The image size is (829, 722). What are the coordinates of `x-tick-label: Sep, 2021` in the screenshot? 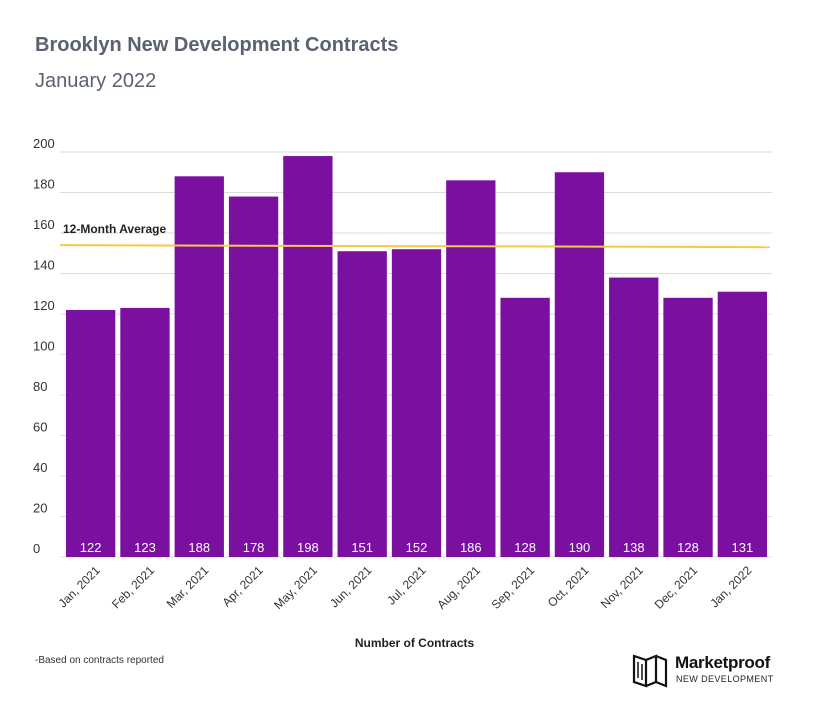 It's located at (513, 587).